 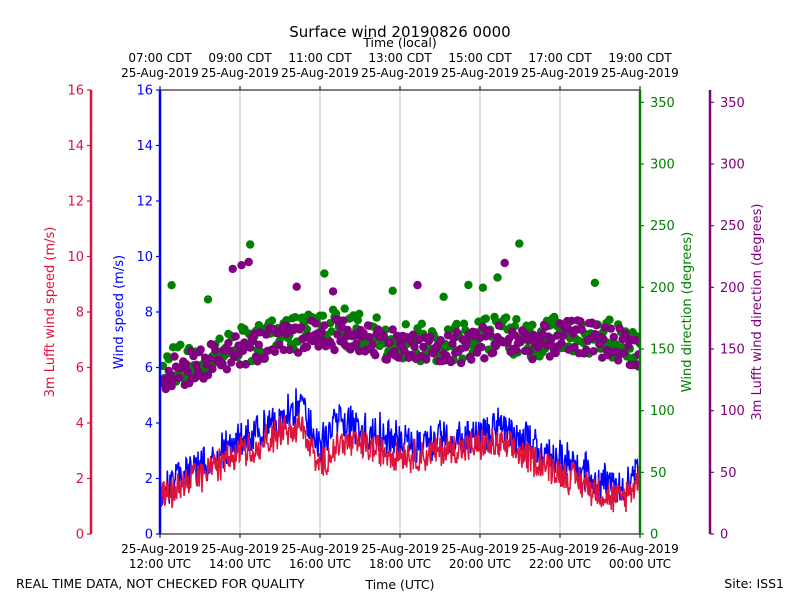 What do you see at coordinates (50, 312) in the screenshot?
I see `lufft-speed-axis-label: 3m Lufft wind speed (m/s)` at bounding box center [50, 312].